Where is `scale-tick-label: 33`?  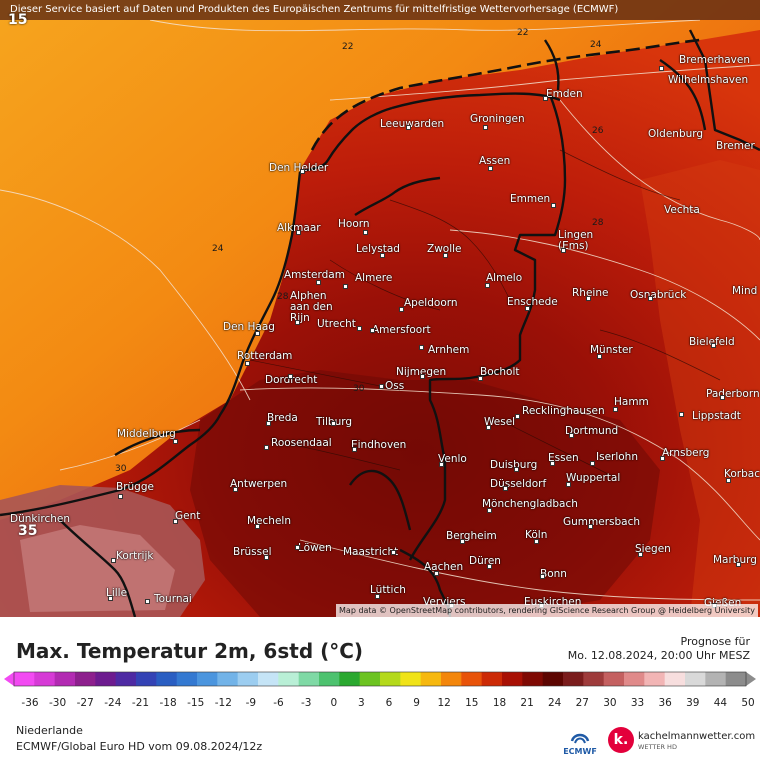
scale-tick-label: 33 is located at coordinates (637, 703).